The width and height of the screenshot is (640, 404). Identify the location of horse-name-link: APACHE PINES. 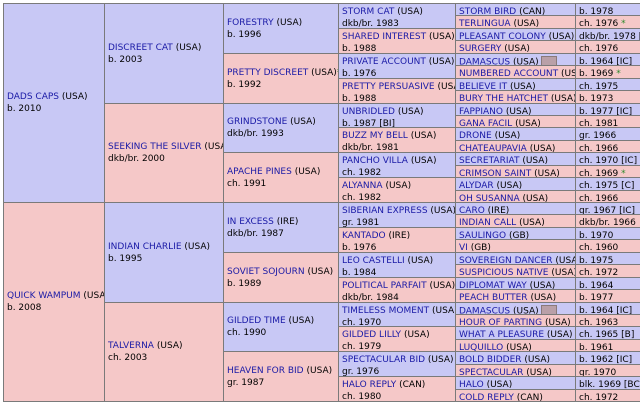
(259, 171).